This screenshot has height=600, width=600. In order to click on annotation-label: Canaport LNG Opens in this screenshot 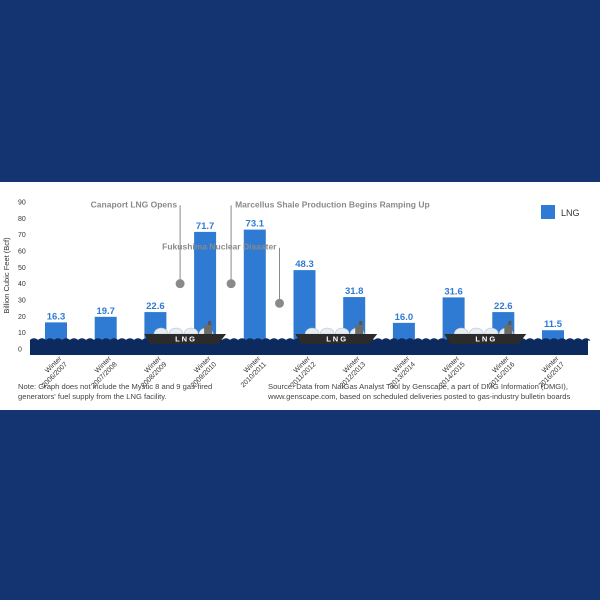, I will do `click(134, 204)`.